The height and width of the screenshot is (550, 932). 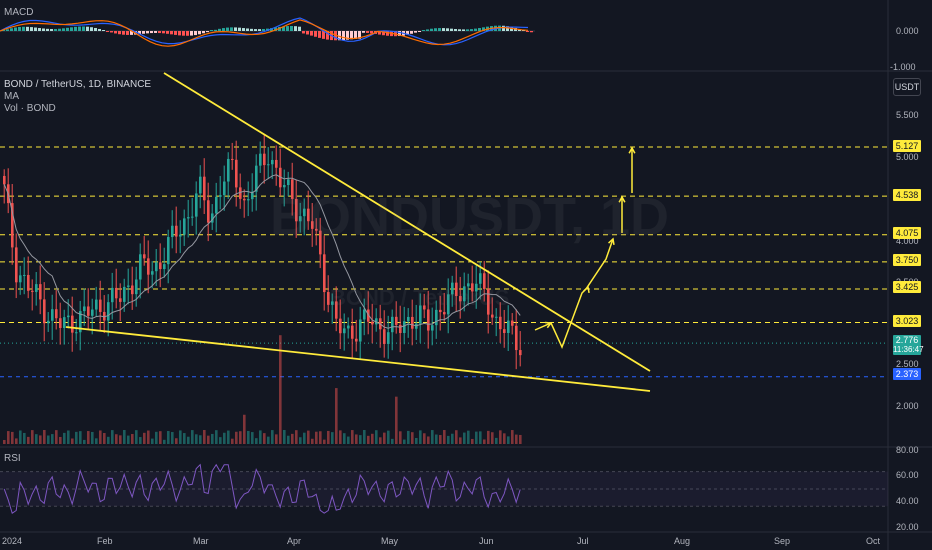 I want to click on level-tag: 3.023, so click(x=907, y=321).